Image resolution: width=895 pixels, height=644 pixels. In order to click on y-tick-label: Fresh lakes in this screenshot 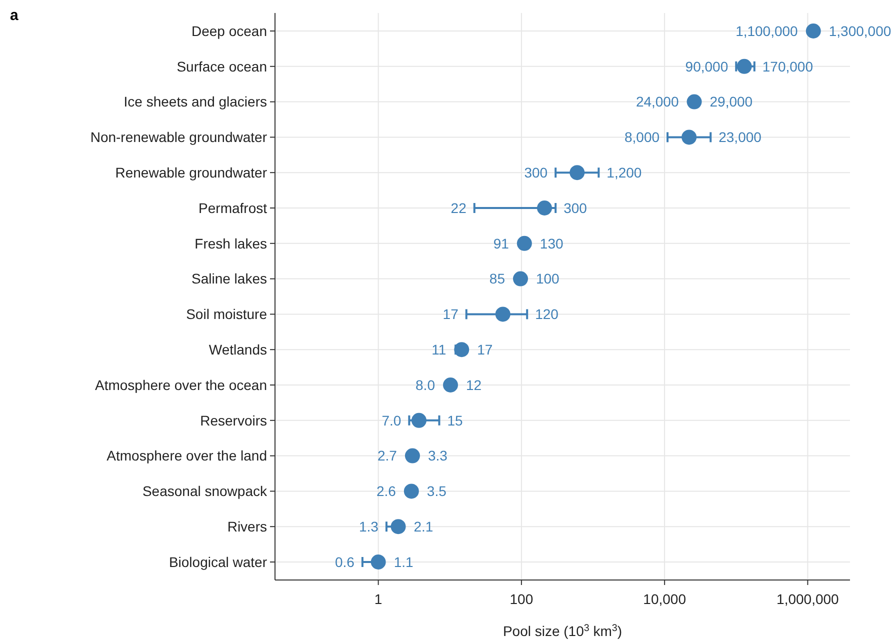, I will do `click(230, 243)`.